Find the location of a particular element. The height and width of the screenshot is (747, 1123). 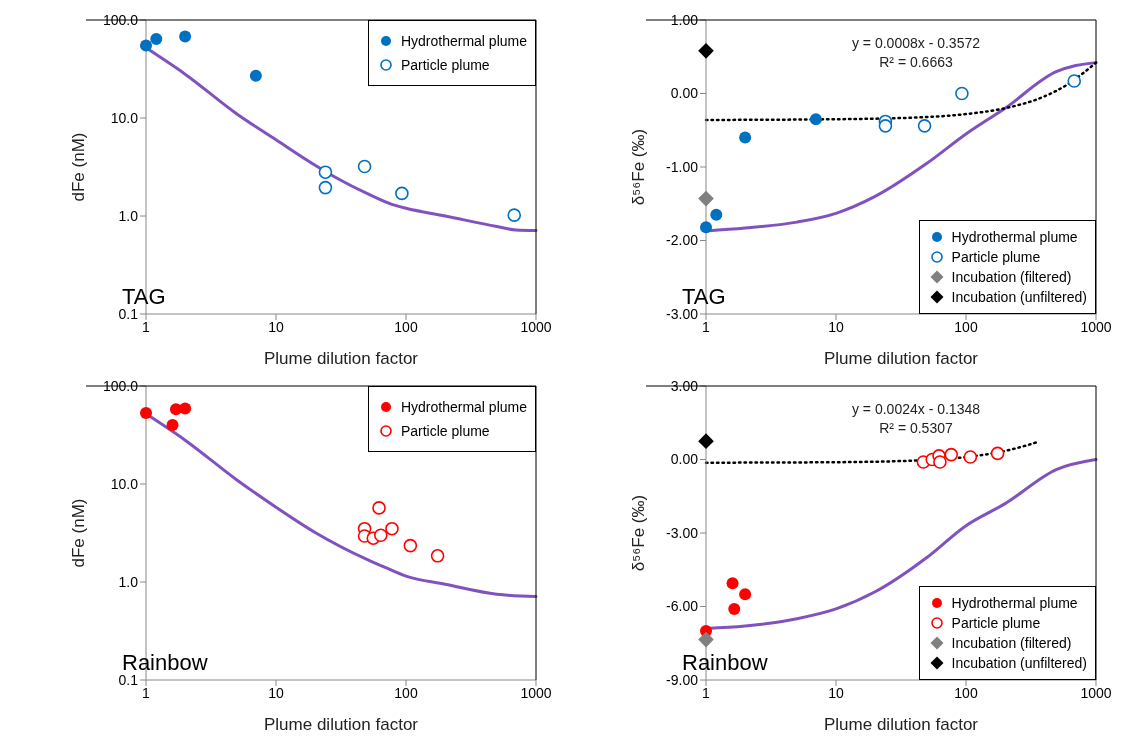

annotation: R² = 0.6663 is located at coordinates (916, 62).